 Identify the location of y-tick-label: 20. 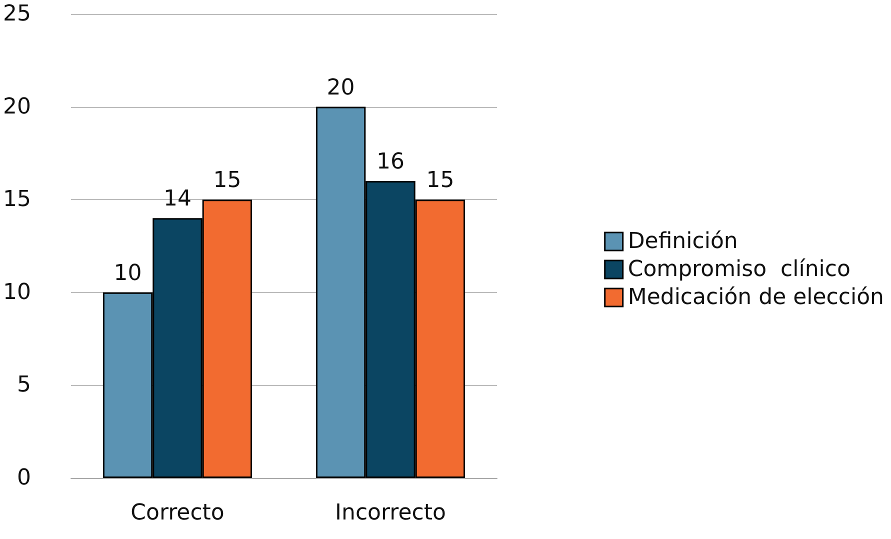
(16, 107).